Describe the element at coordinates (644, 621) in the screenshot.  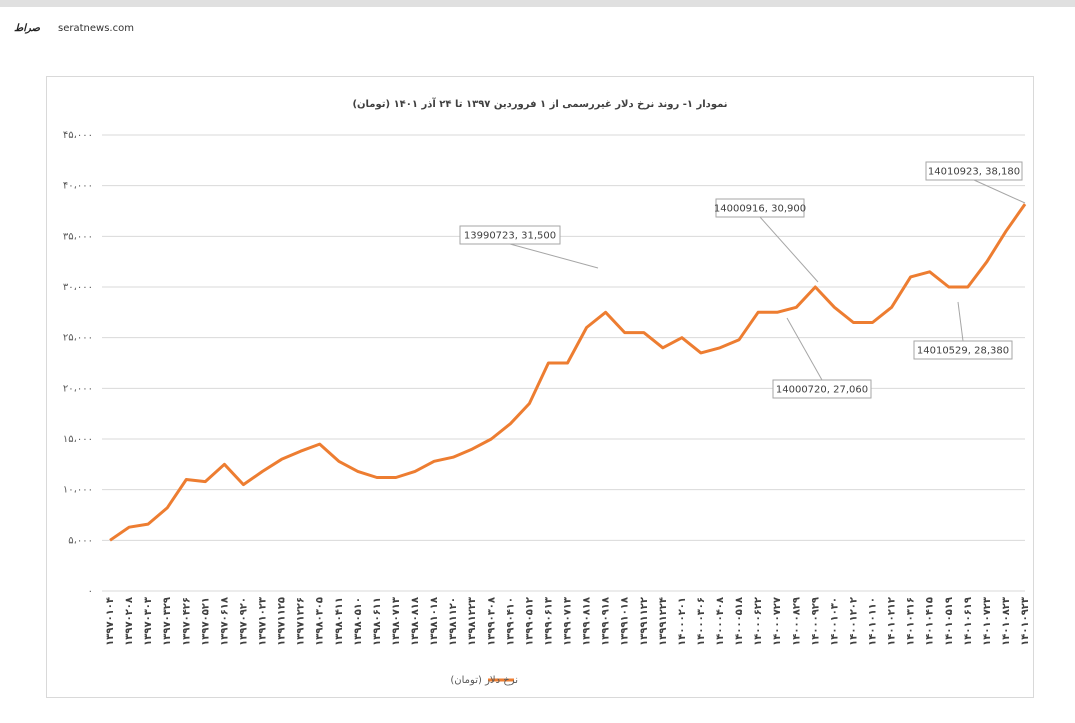
I see `x-tick-label: ۱۳۹۹۱۱۲۲` at that location.